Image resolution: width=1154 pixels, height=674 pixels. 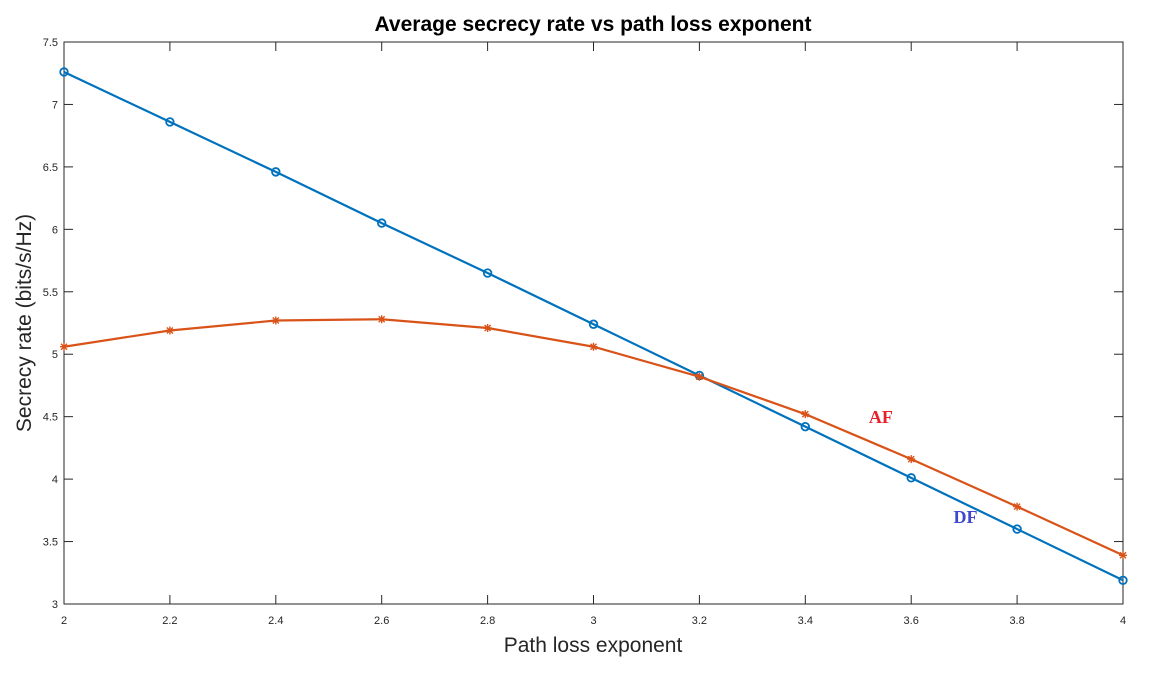 I want to click on y-tick-label: 4.5, so click(x=50, y=418).